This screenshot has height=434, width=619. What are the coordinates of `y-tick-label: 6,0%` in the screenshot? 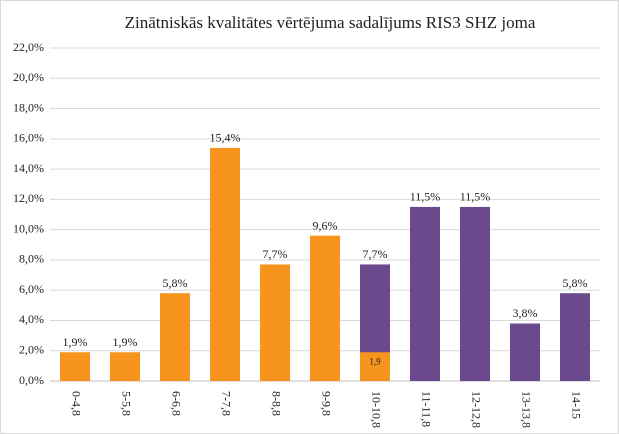 It's located at (31, 289).